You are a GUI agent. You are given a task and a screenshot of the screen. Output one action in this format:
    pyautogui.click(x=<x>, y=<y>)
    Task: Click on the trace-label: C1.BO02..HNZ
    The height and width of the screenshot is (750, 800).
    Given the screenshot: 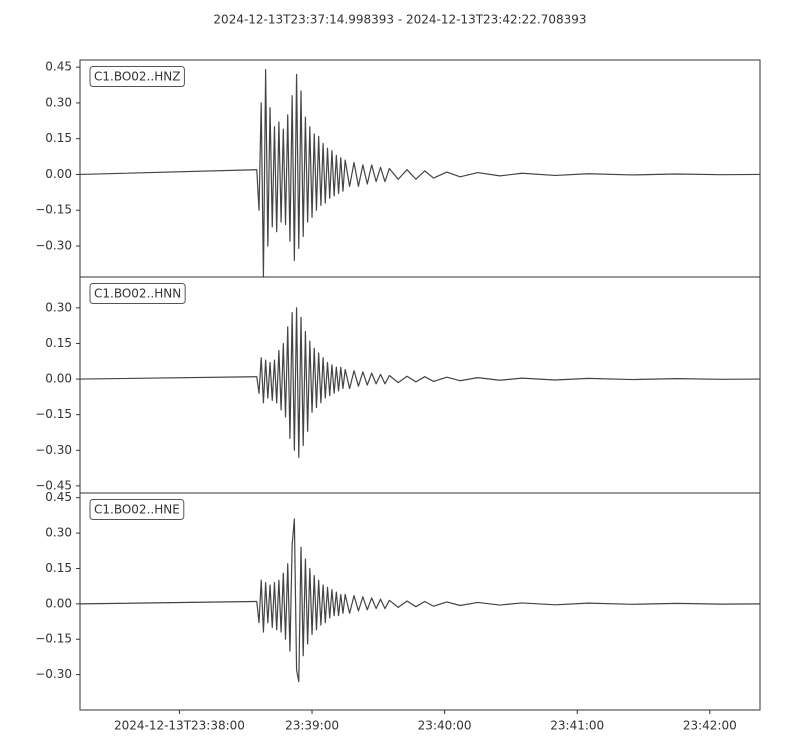 What is the action you would take?
    pyautogui.click(x=137, y=77)
    